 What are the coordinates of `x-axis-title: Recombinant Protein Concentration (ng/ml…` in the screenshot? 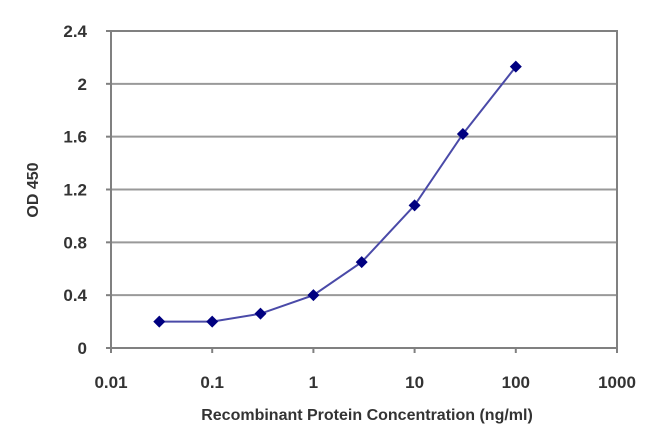 It's located at (367, 415).